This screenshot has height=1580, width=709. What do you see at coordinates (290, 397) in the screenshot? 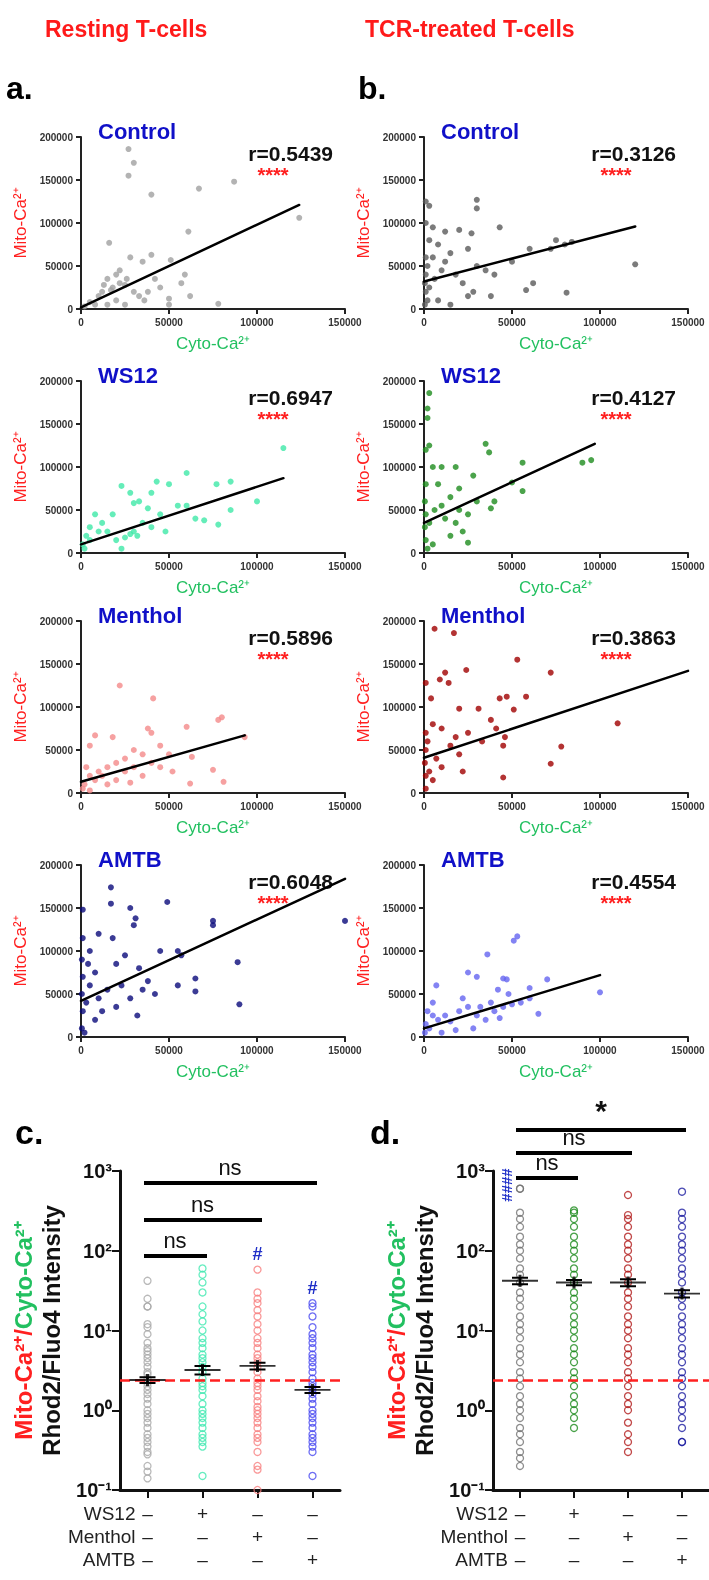
I see `annotation: r=0.6947` at bounding box center [290, 397].